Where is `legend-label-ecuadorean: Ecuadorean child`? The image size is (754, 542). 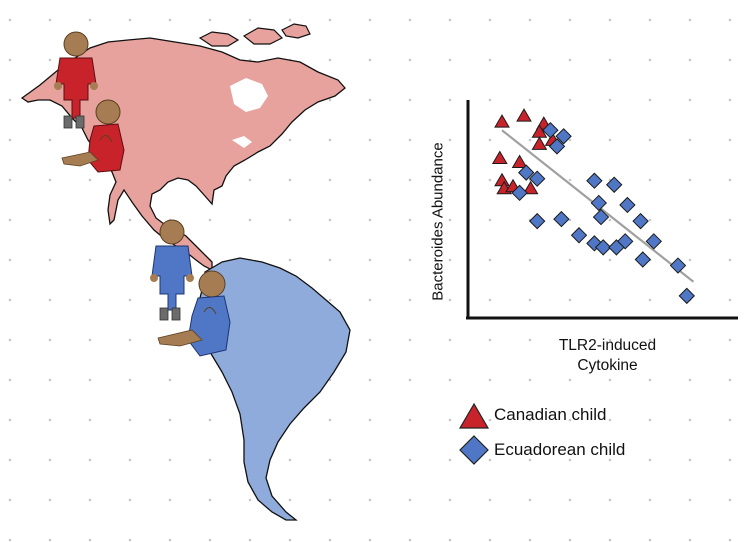 legend-label-ecuadorean: Ecuadorean child is located at coordinates (560, 449).